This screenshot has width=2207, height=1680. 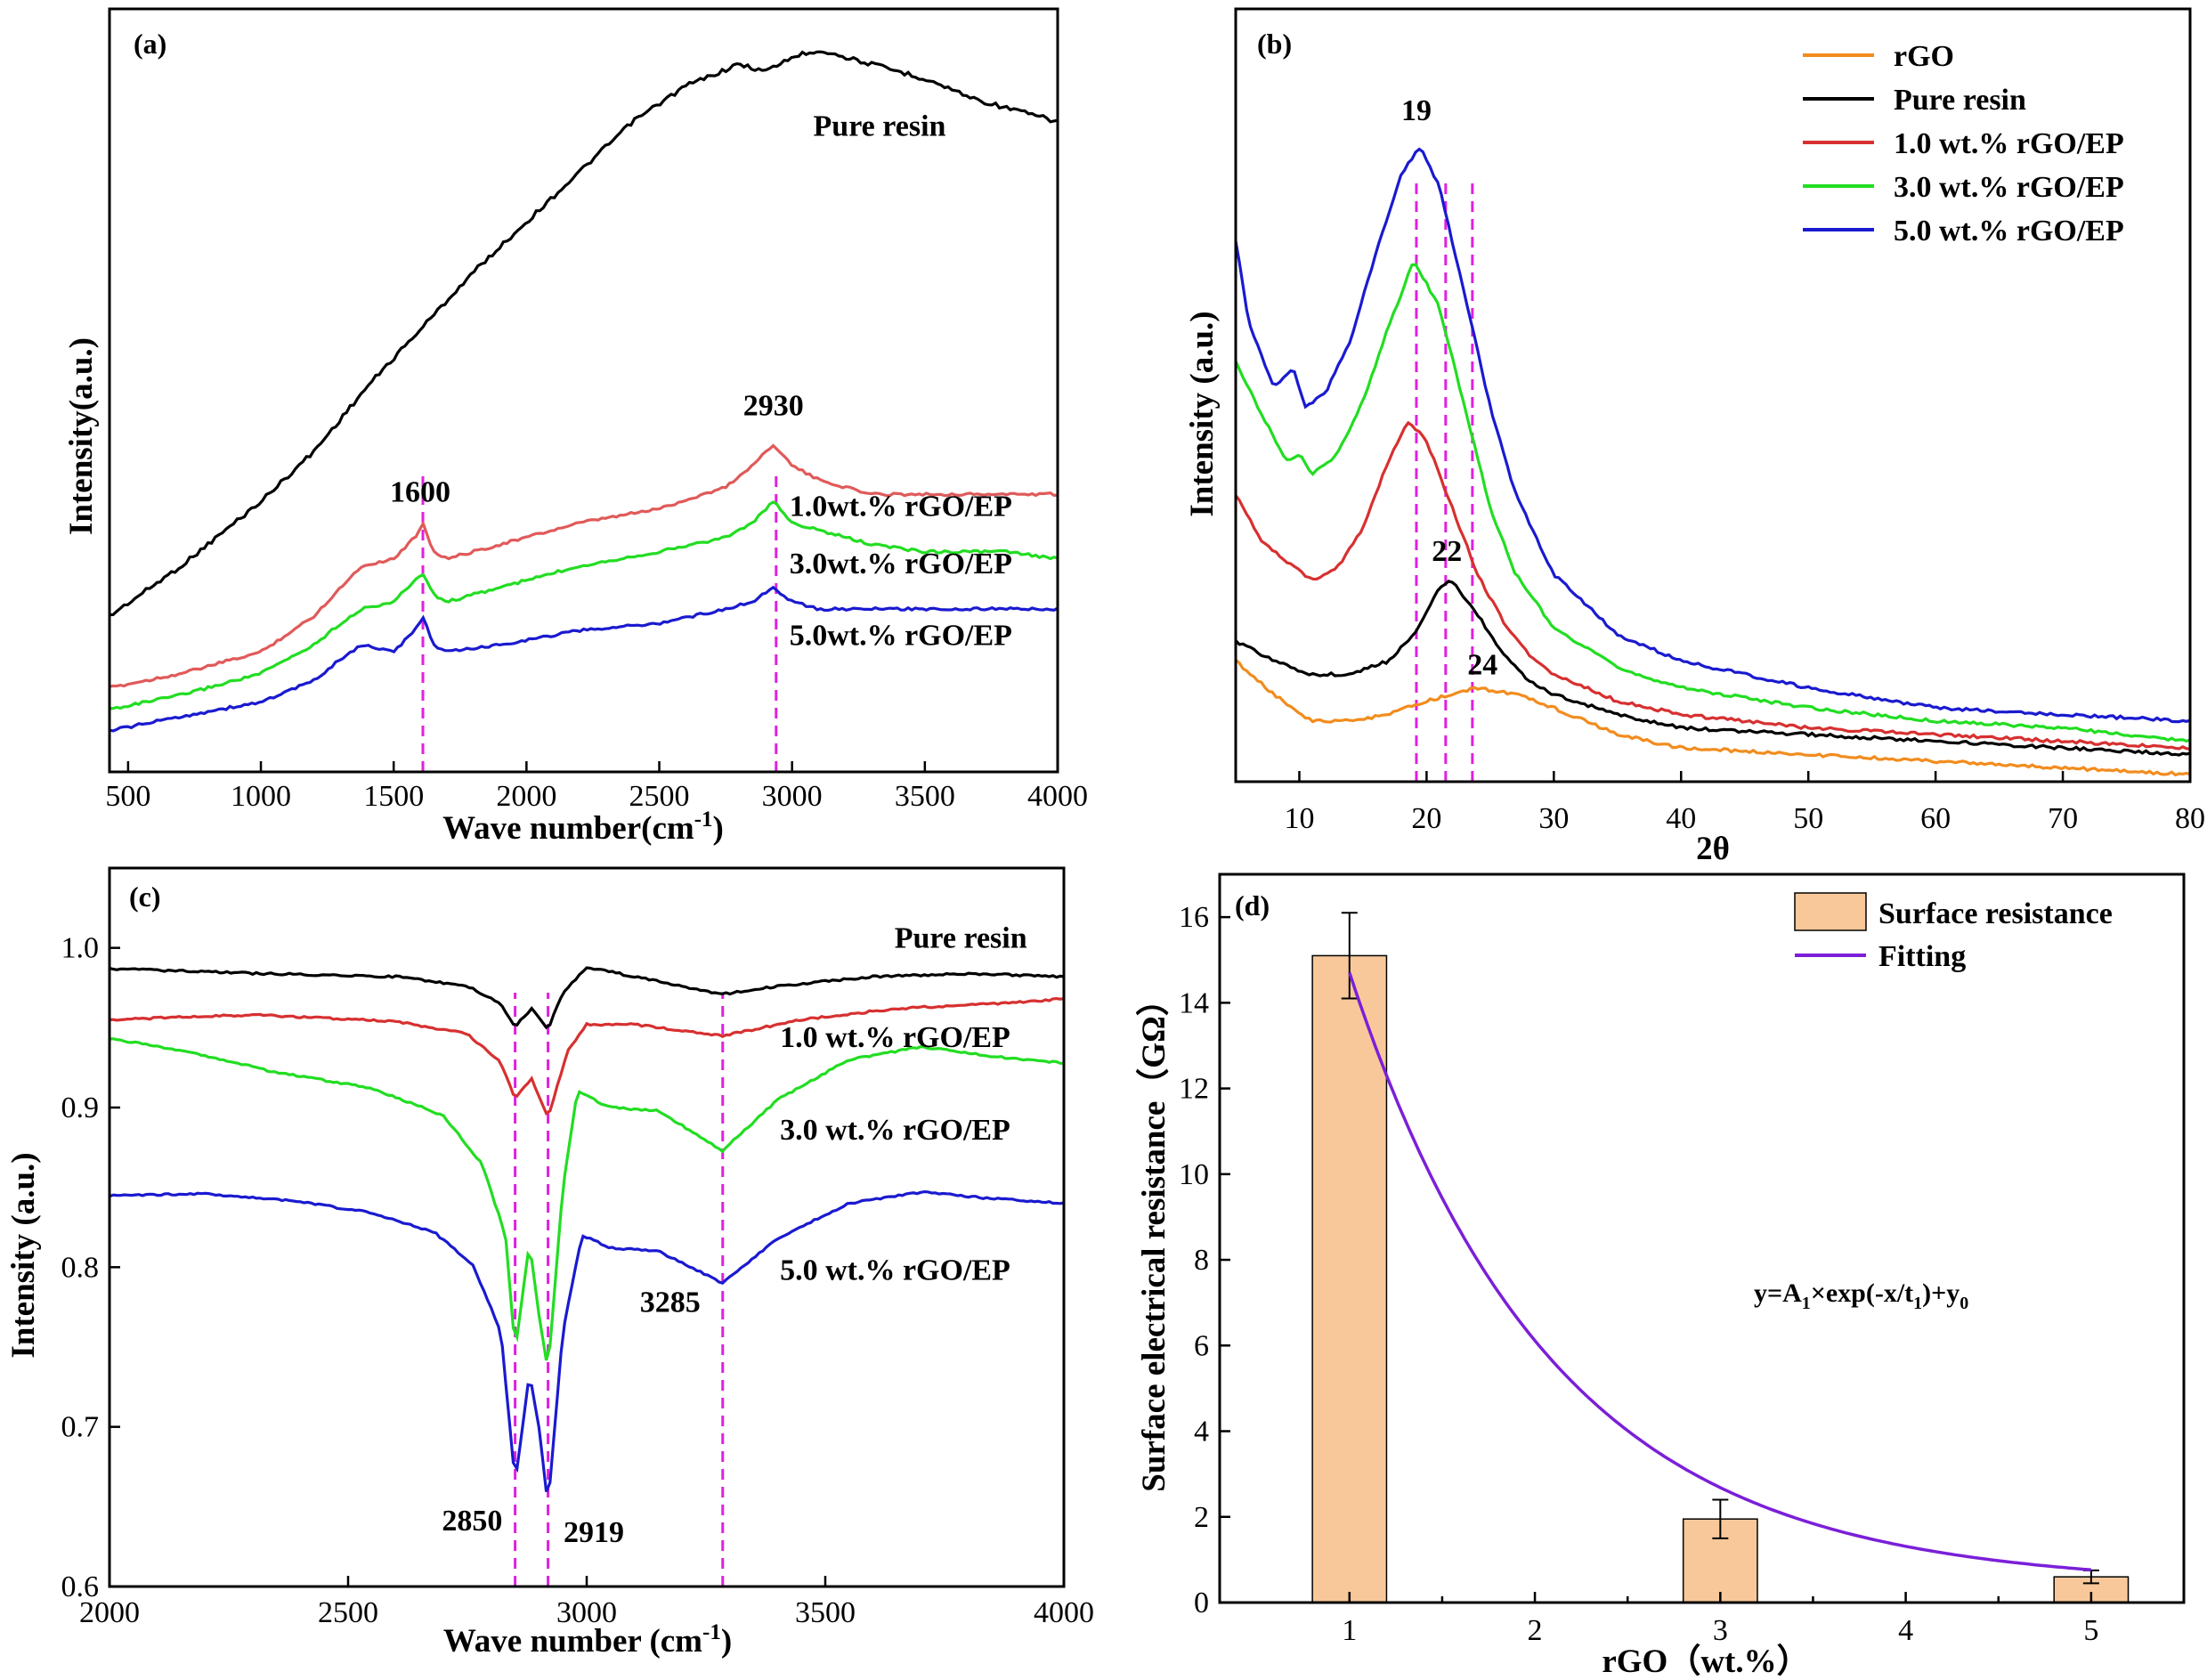 I want to click on series-line-rgo, so click(x=1712, y=717).